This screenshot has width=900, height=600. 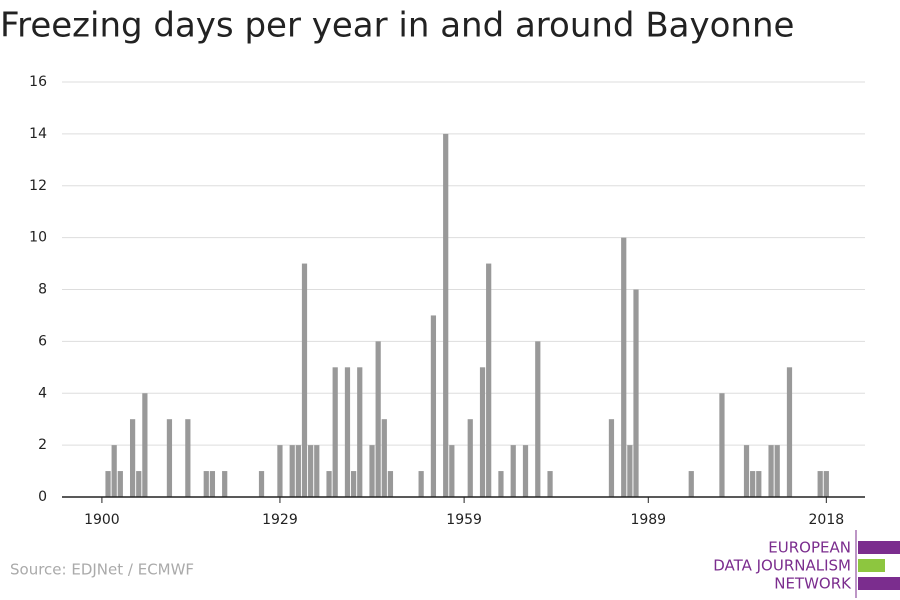 I want to click on x-tick-label: 1929, so click(x=280, y=520).